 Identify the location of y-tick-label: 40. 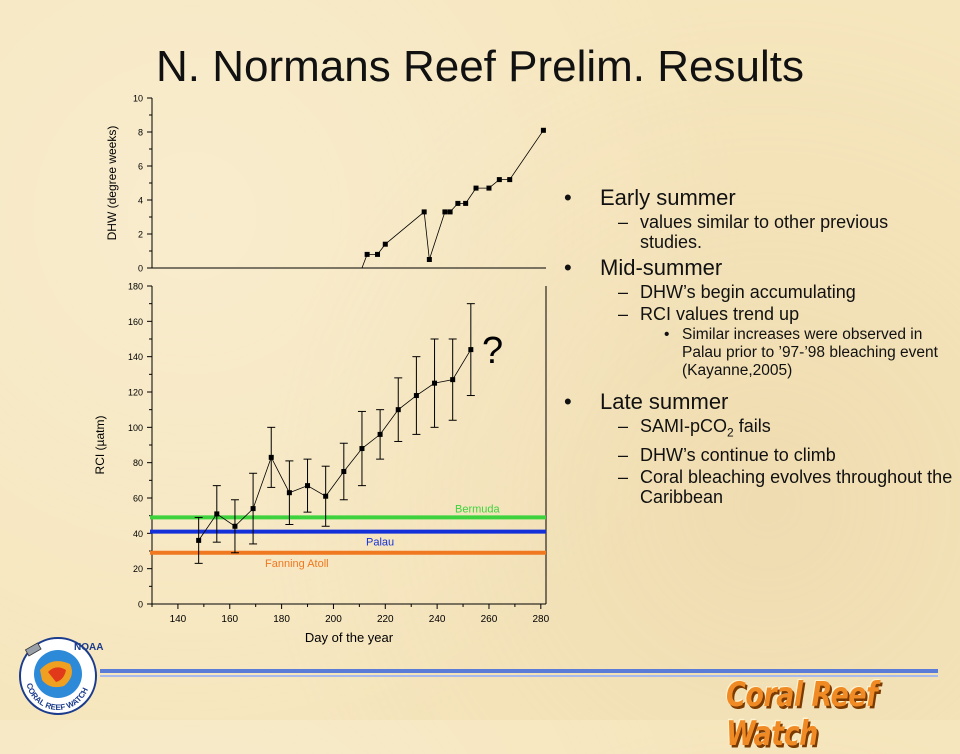
(138, 534).